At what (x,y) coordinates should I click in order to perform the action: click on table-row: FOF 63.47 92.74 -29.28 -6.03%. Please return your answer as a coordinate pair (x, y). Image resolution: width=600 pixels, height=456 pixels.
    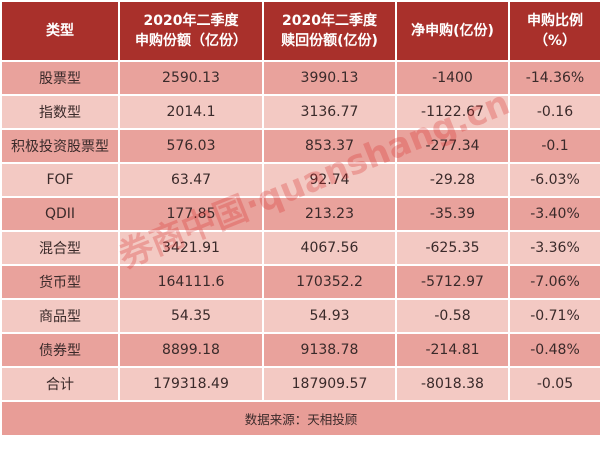
    Looking at the image, I should click on (300, 180).